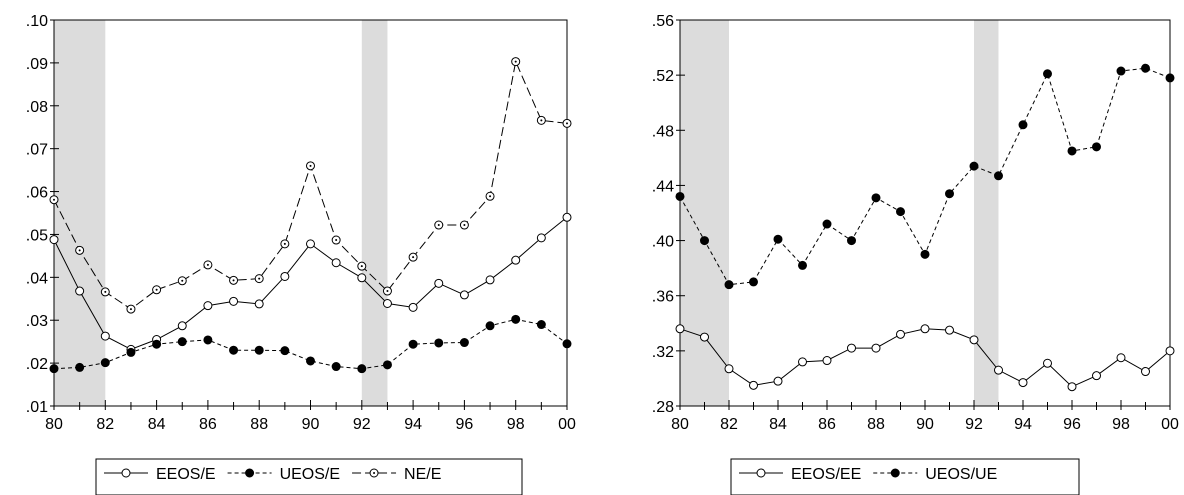 The width and height of the screenshot is (1184, 495). Describe the element at coordinates (54, 424) in the screenshot. I see `x-tick-label: 80` at that location.